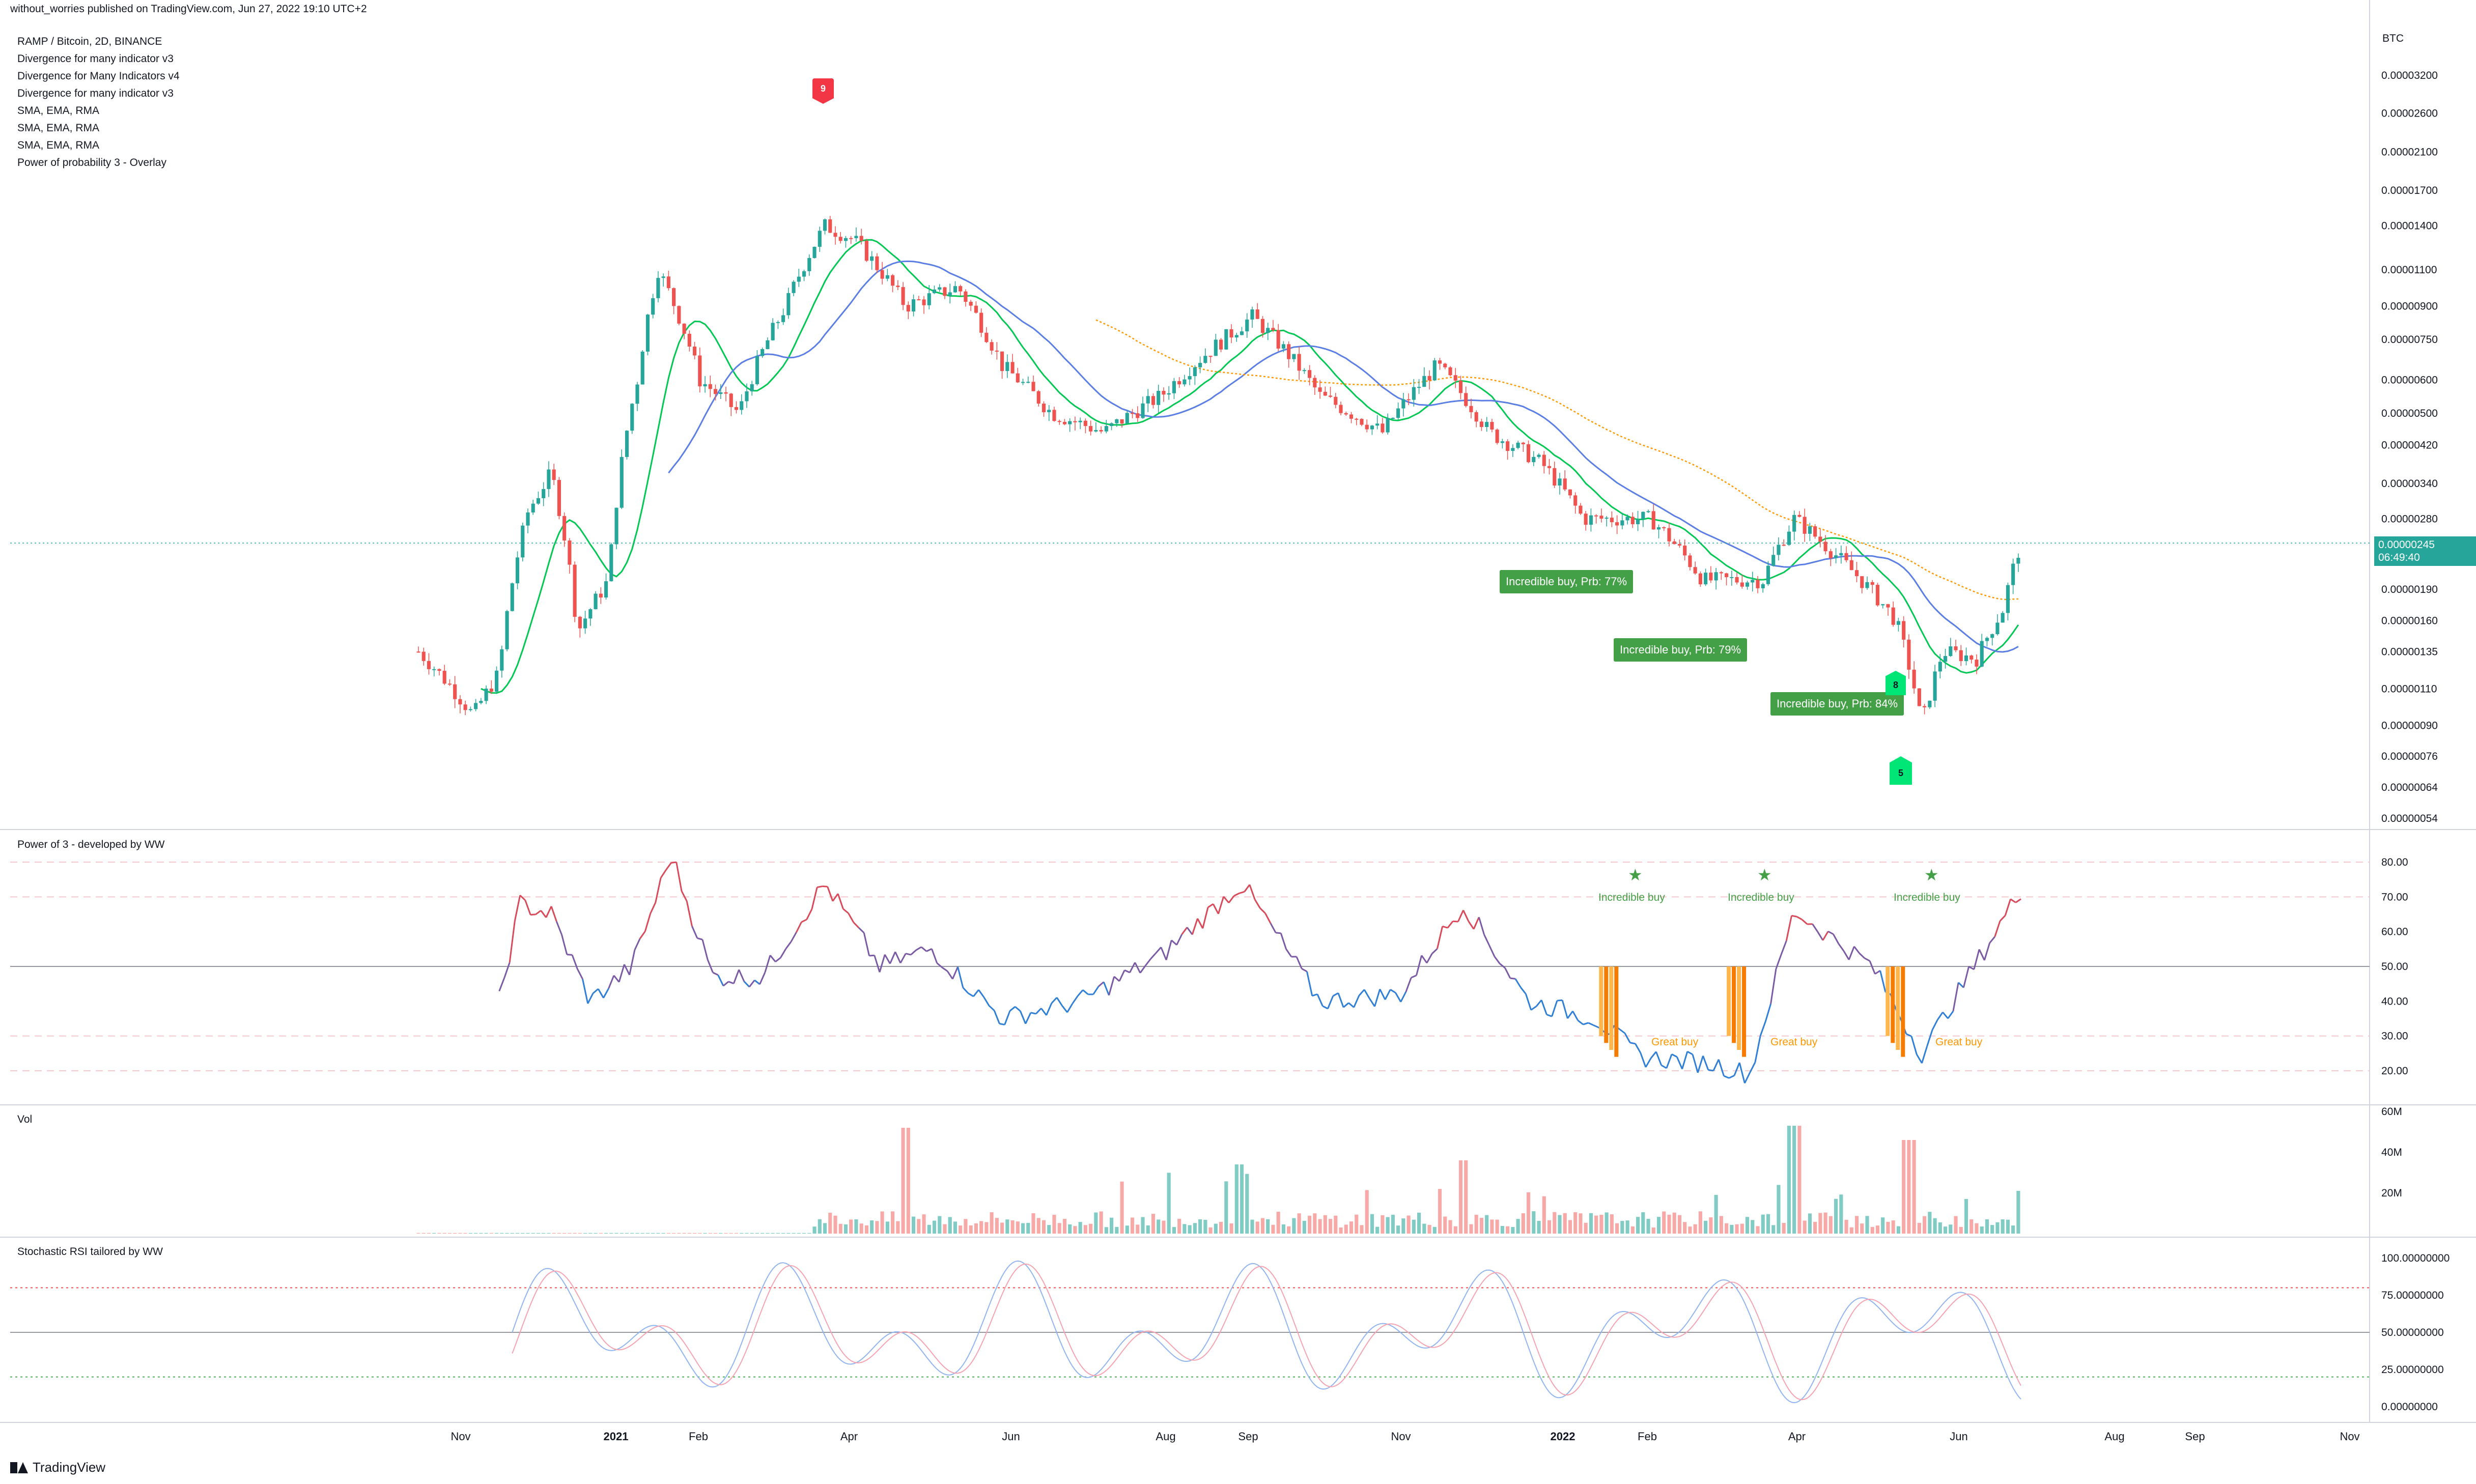 The width and height of the screenshot is (2476, 1484). What do you see at coordinates (98, 76) in the screenshot?
I see `legend-indicator: Divergence for Many Indicators v4` at bounding box center [98, 76].